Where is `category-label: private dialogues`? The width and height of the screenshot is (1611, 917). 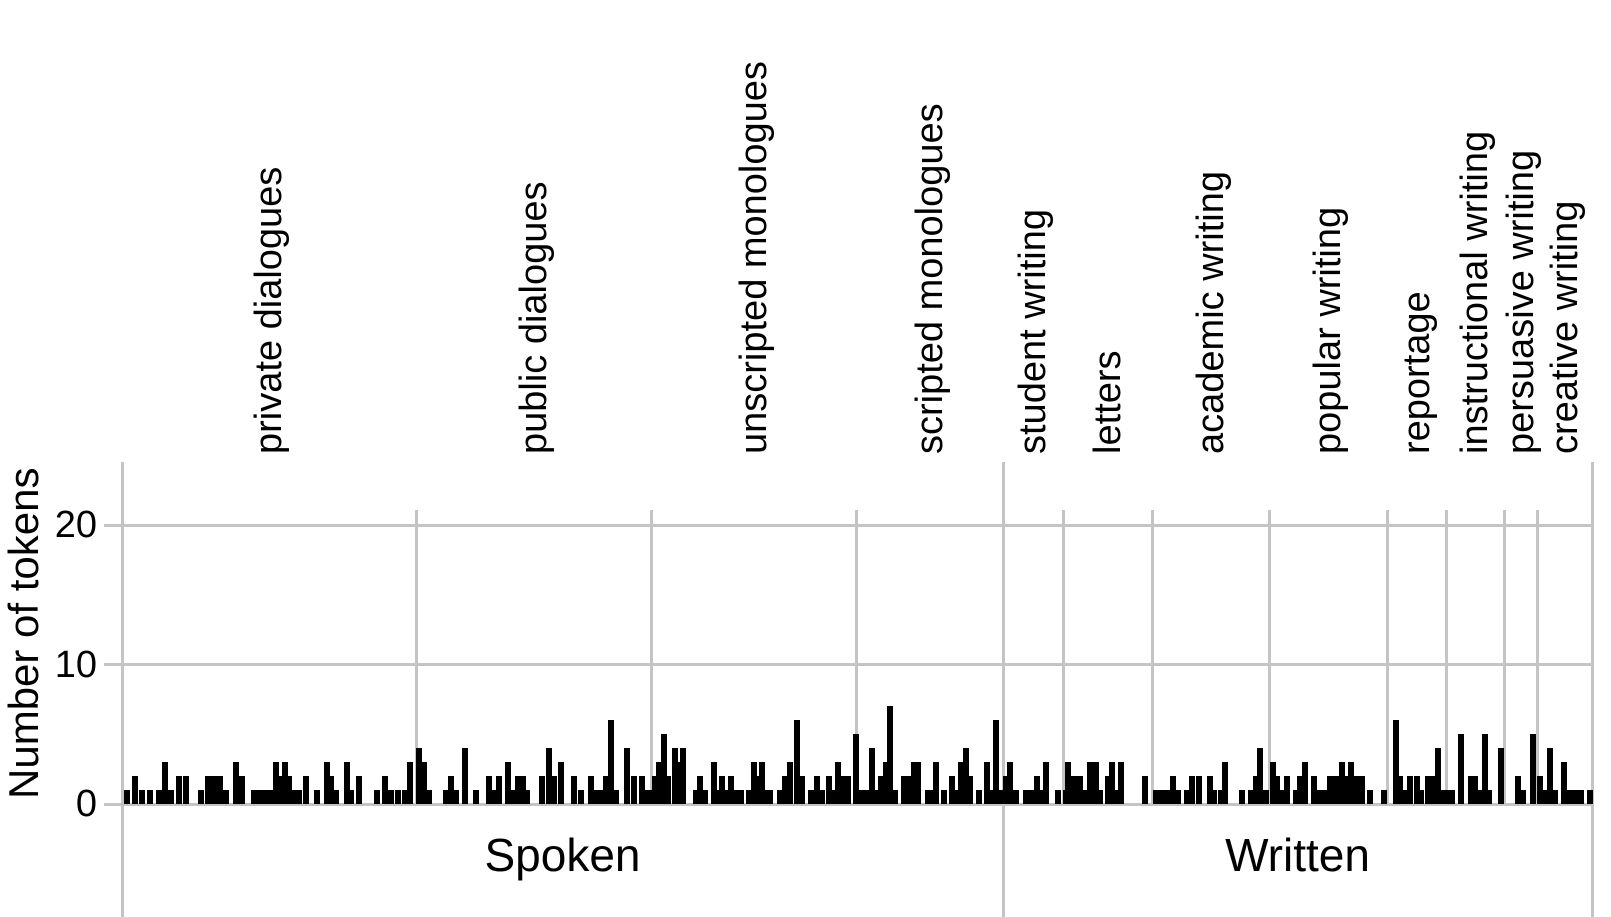
category-label: private dialogues is located at coordinates (269, 310).